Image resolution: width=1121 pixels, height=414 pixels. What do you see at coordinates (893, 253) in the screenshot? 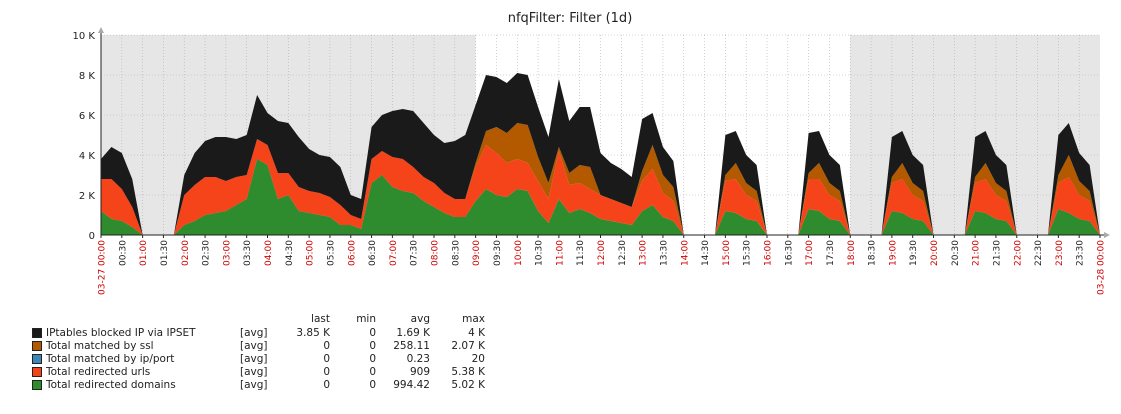
I see `x-tick-label: 19:00` at bounding box center [893, 253].